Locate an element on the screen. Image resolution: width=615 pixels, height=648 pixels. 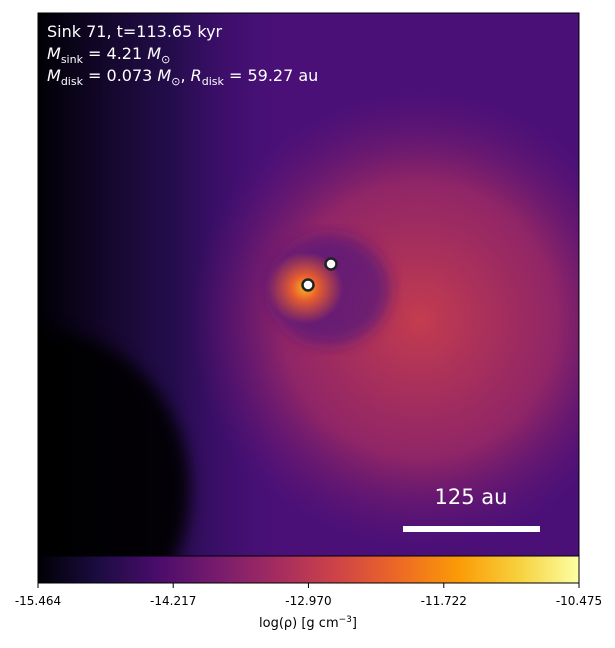
annotation-part: = 59.27 au is located at coordinates (271, 75).